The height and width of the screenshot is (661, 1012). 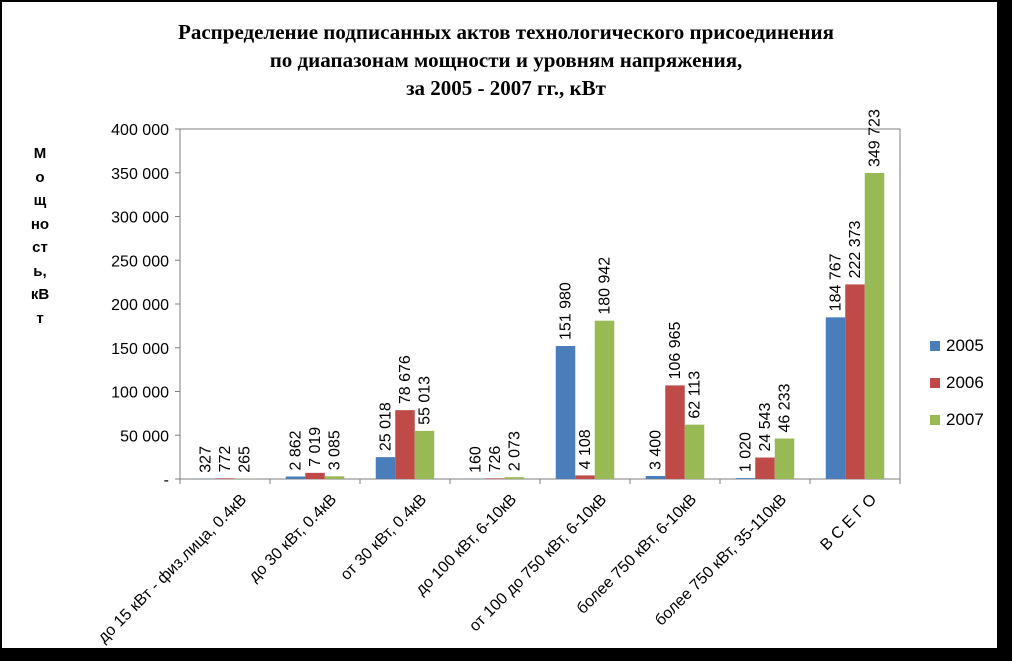 I want to click on y-tick-label: -, so click(x=166, y=480).